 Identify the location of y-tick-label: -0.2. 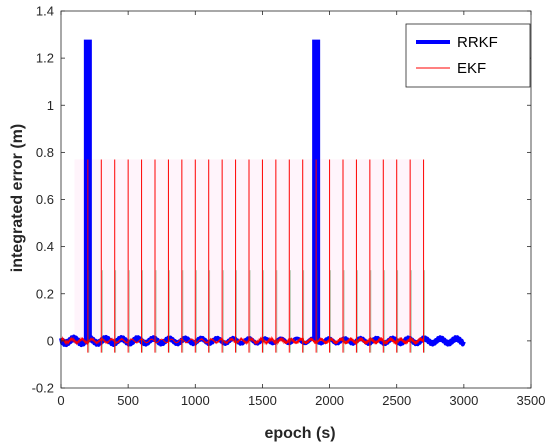
(43, 388).